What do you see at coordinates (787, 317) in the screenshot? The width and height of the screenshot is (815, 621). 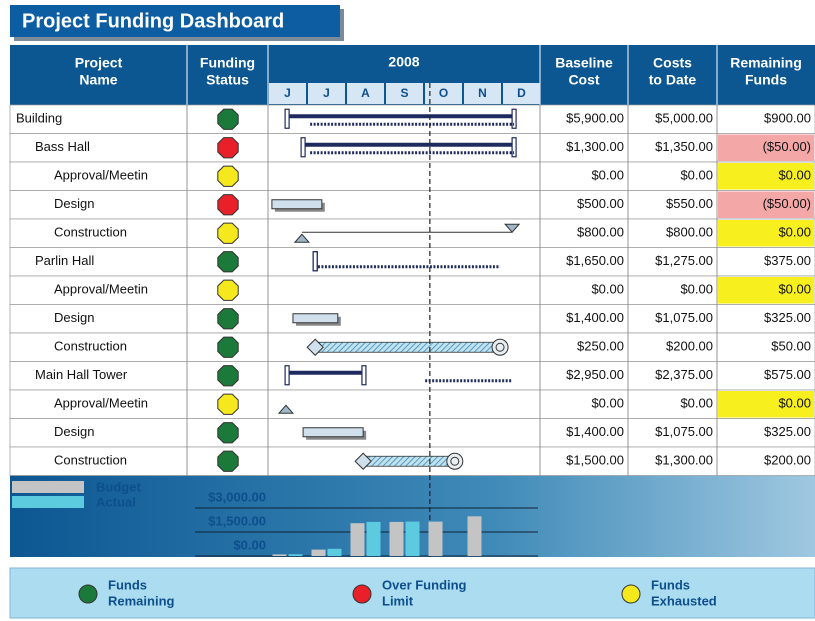 I see `amount: $325.00` at bounding box center [787, 317].